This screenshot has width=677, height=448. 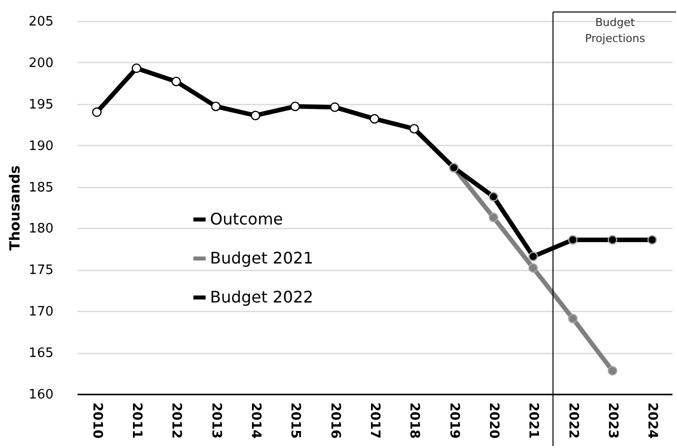 I want to click on y-axis-title: Thousands, so click(x=16, y=208).